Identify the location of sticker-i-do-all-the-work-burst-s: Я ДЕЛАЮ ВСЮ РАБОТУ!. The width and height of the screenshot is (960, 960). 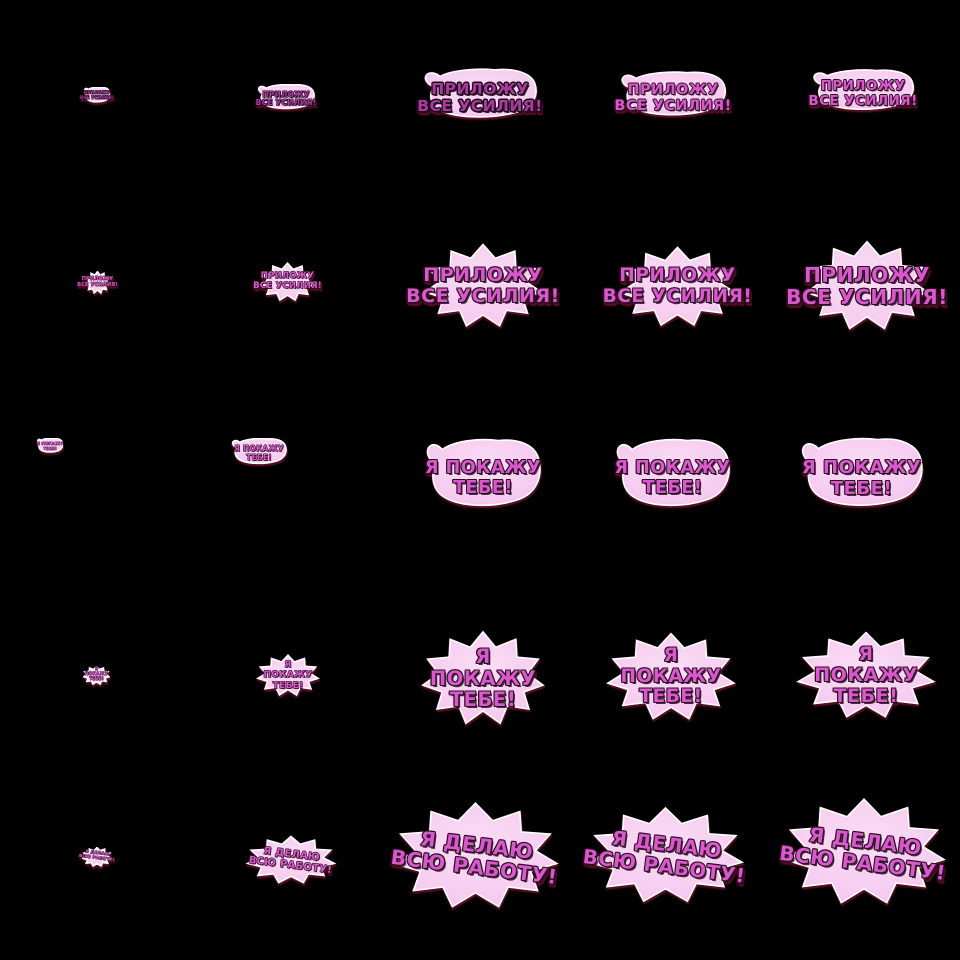
(291, 860).